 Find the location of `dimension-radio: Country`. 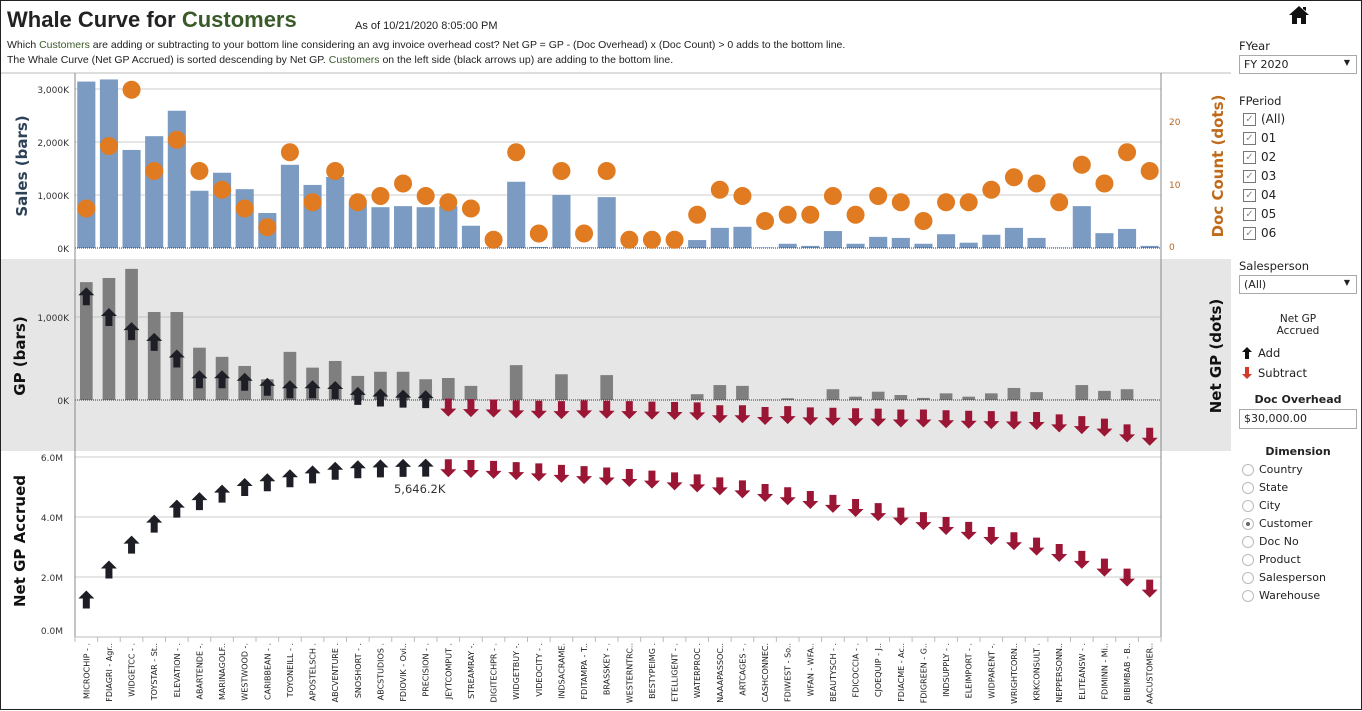

dimension-radio: Country is located at coordinates (1272, 469).